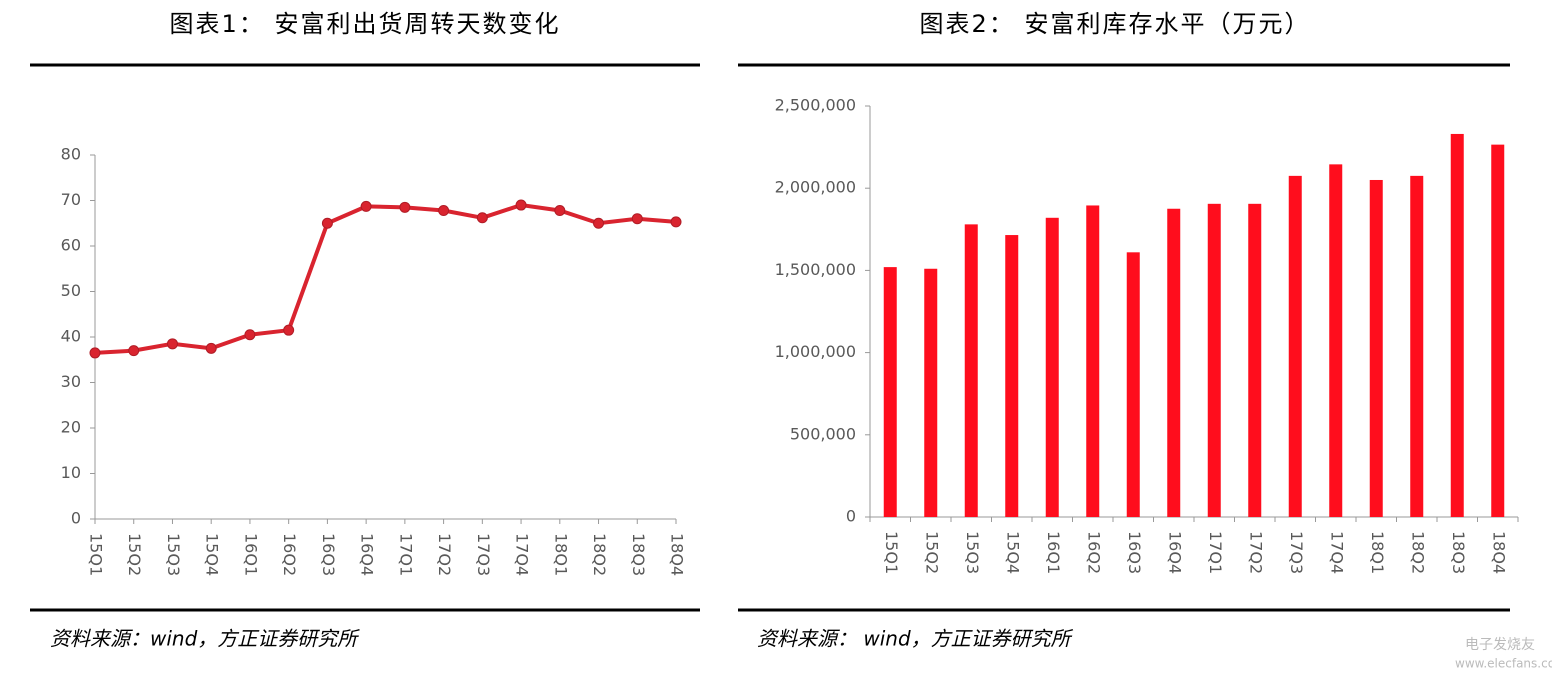 The height and width of the screenshot is (680, 1552). Describe the element at coordinates (1503, 664) in the screenshot. I see `watermark-url: www.elecfans.com` at that location.